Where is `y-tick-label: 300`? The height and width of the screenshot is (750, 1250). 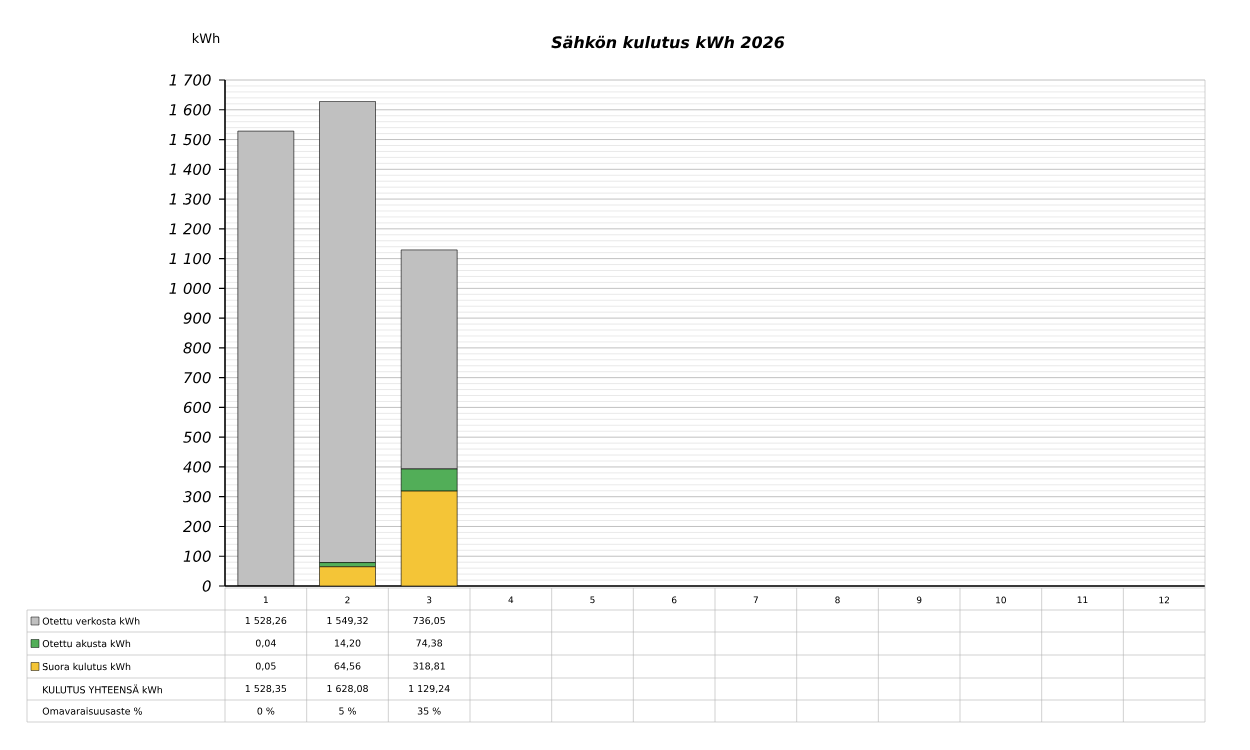 y-tick-label: 300 is located at coordinates (196, 497).